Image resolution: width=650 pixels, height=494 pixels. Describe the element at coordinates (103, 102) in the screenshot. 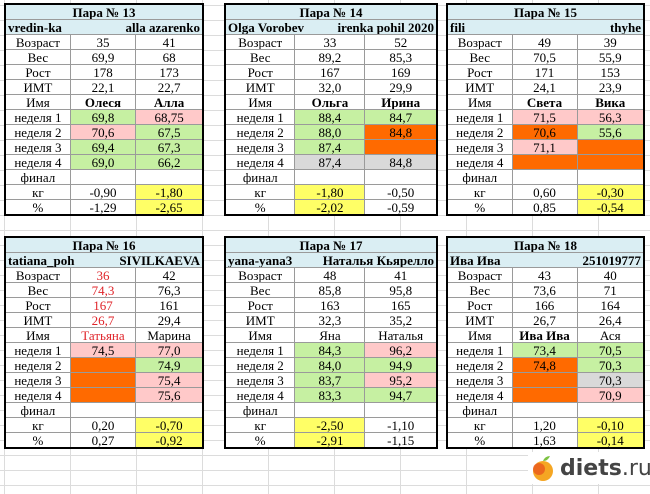

I see `value-cell-1: Олеся` at that location.